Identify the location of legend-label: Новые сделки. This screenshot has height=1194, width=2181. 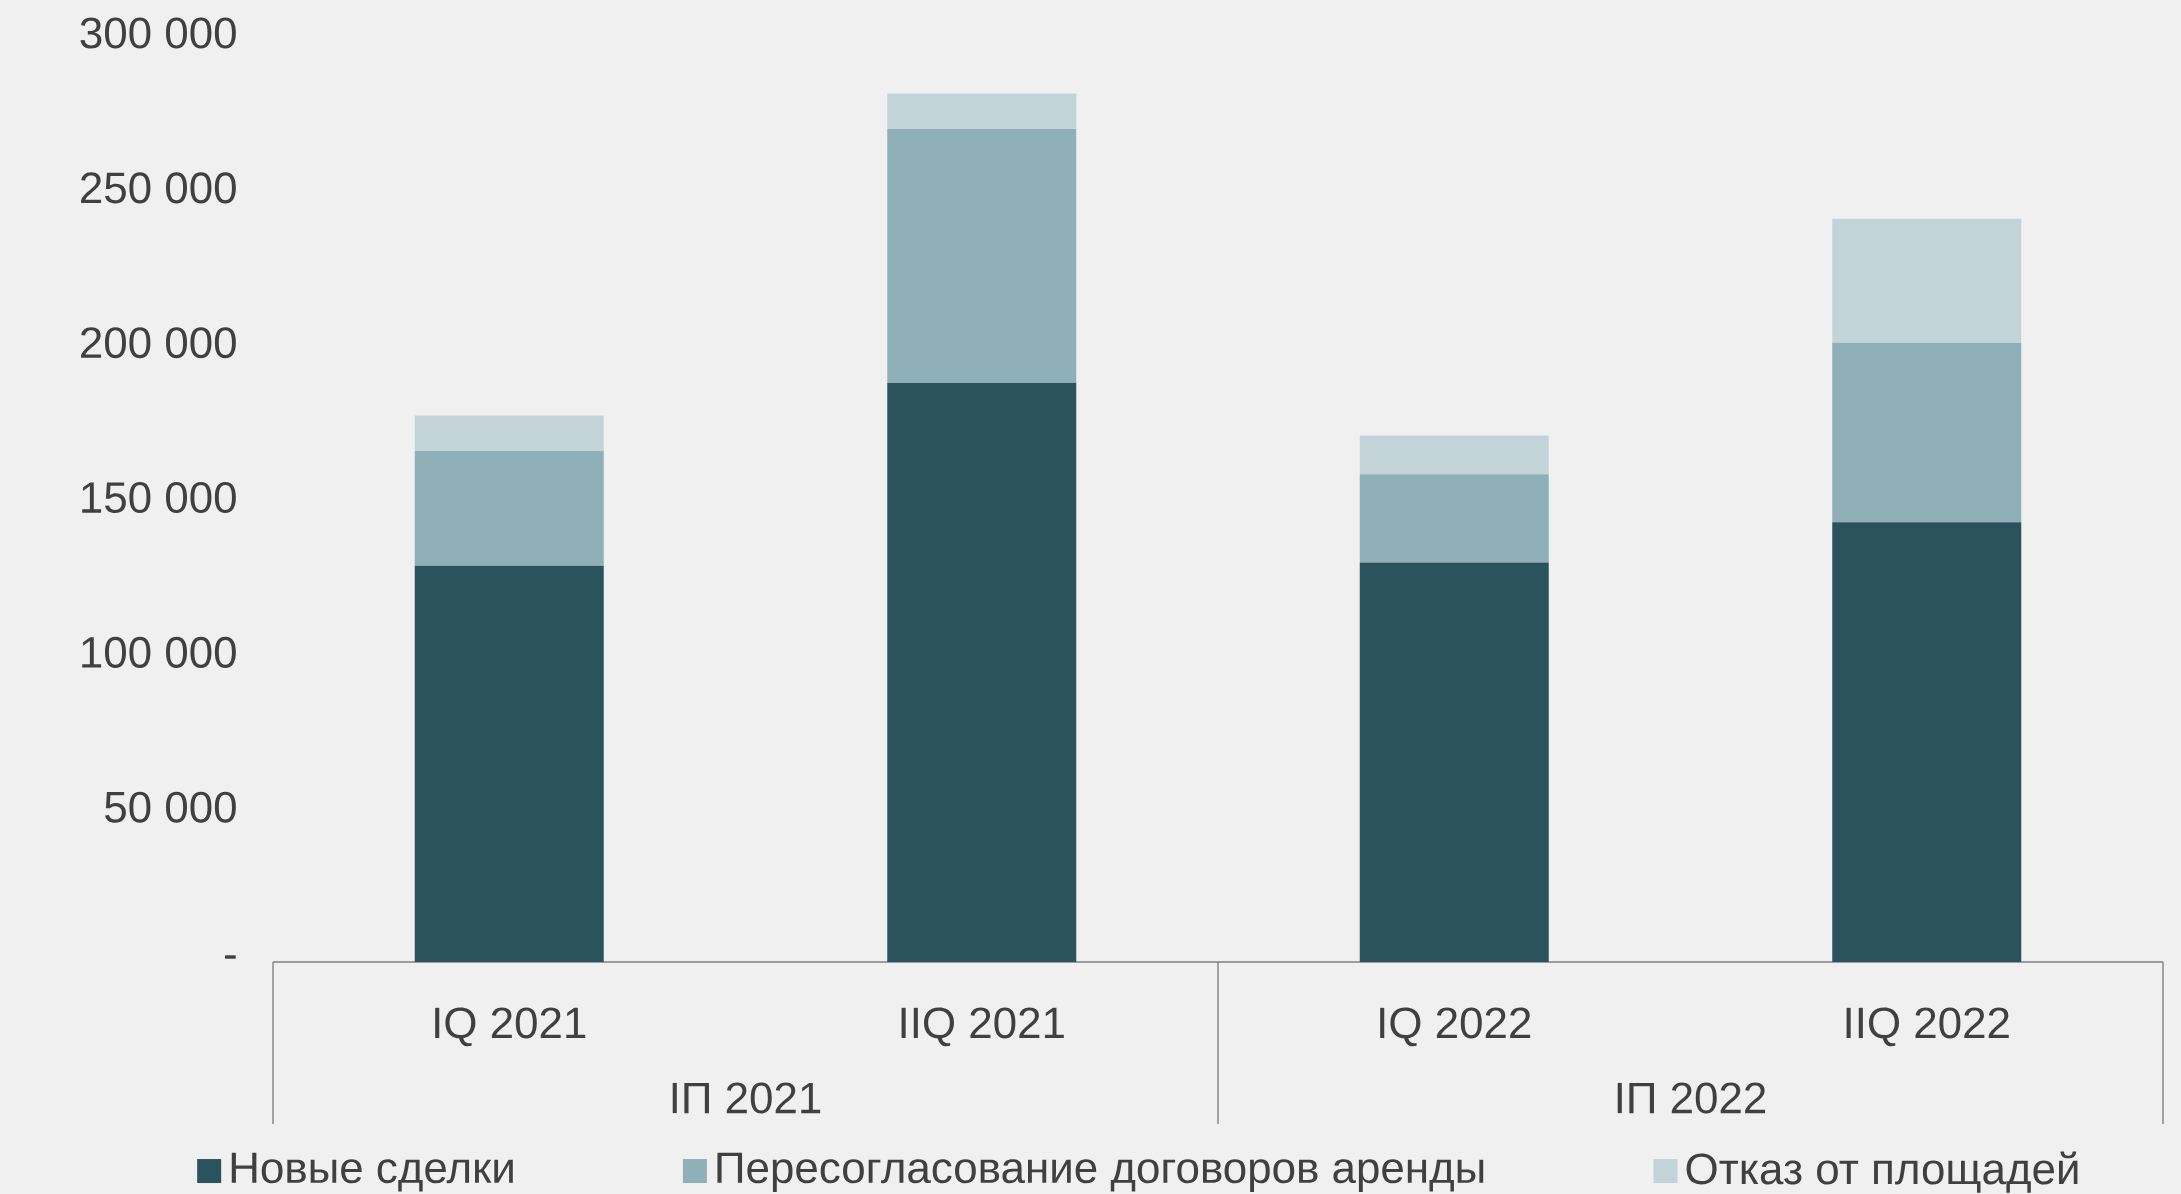
(372, 1172).